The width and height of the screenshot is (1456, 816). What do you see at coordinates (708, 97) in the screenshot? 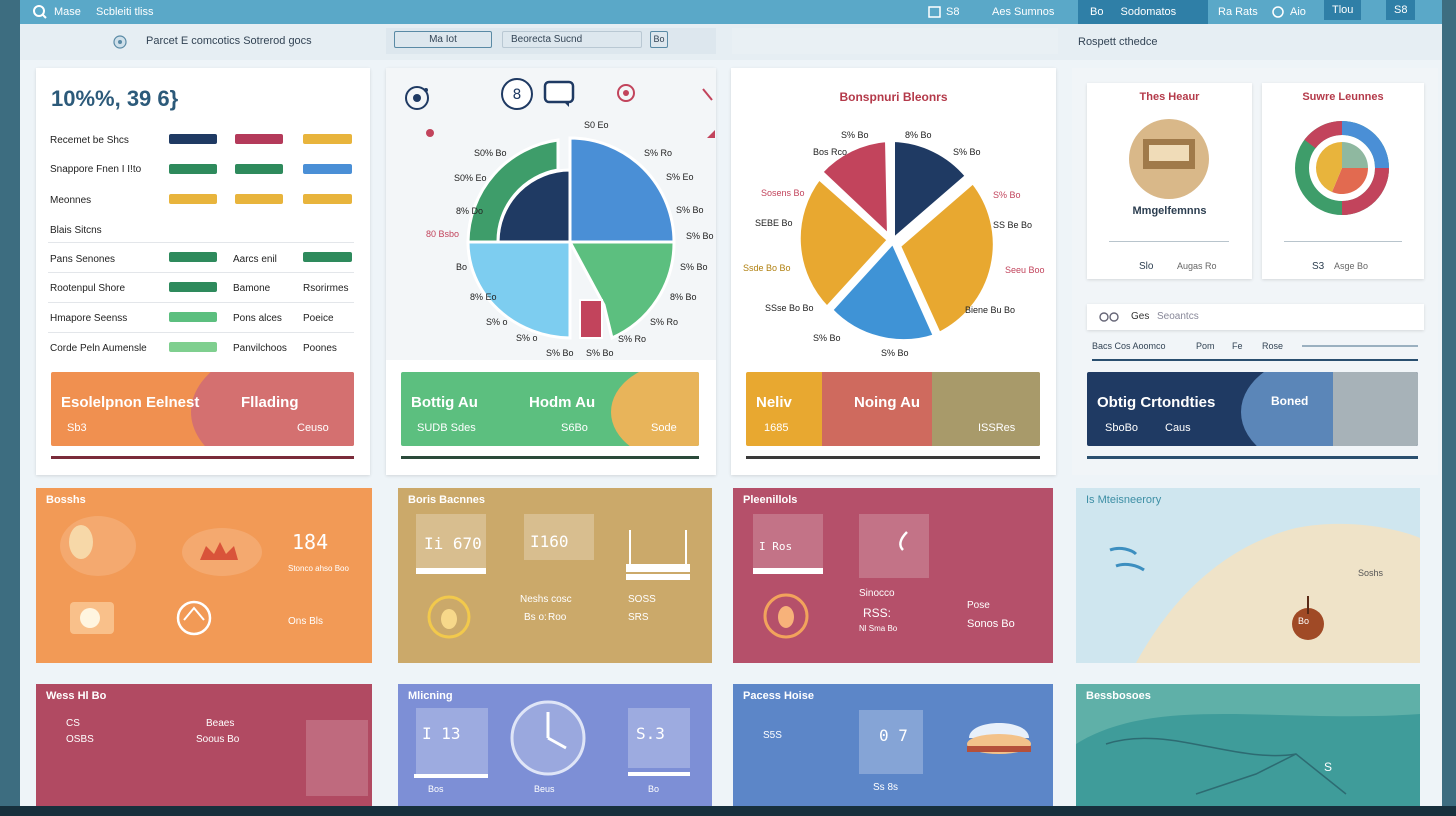
I see `pen-icon` at bounding box center [708, 97].